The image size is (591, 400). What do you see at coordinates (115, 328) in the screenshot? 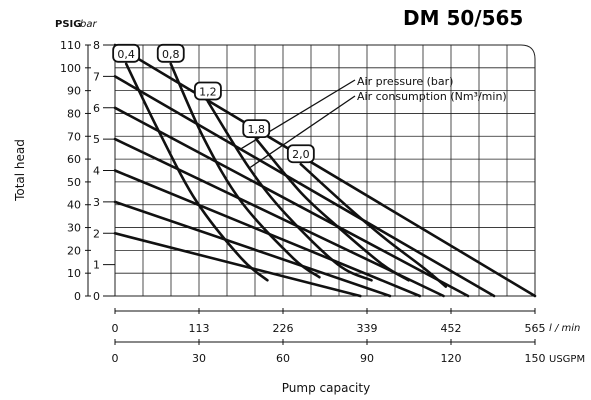
I see `lmin-tick-label: 0` at bounding box center [115, 328].